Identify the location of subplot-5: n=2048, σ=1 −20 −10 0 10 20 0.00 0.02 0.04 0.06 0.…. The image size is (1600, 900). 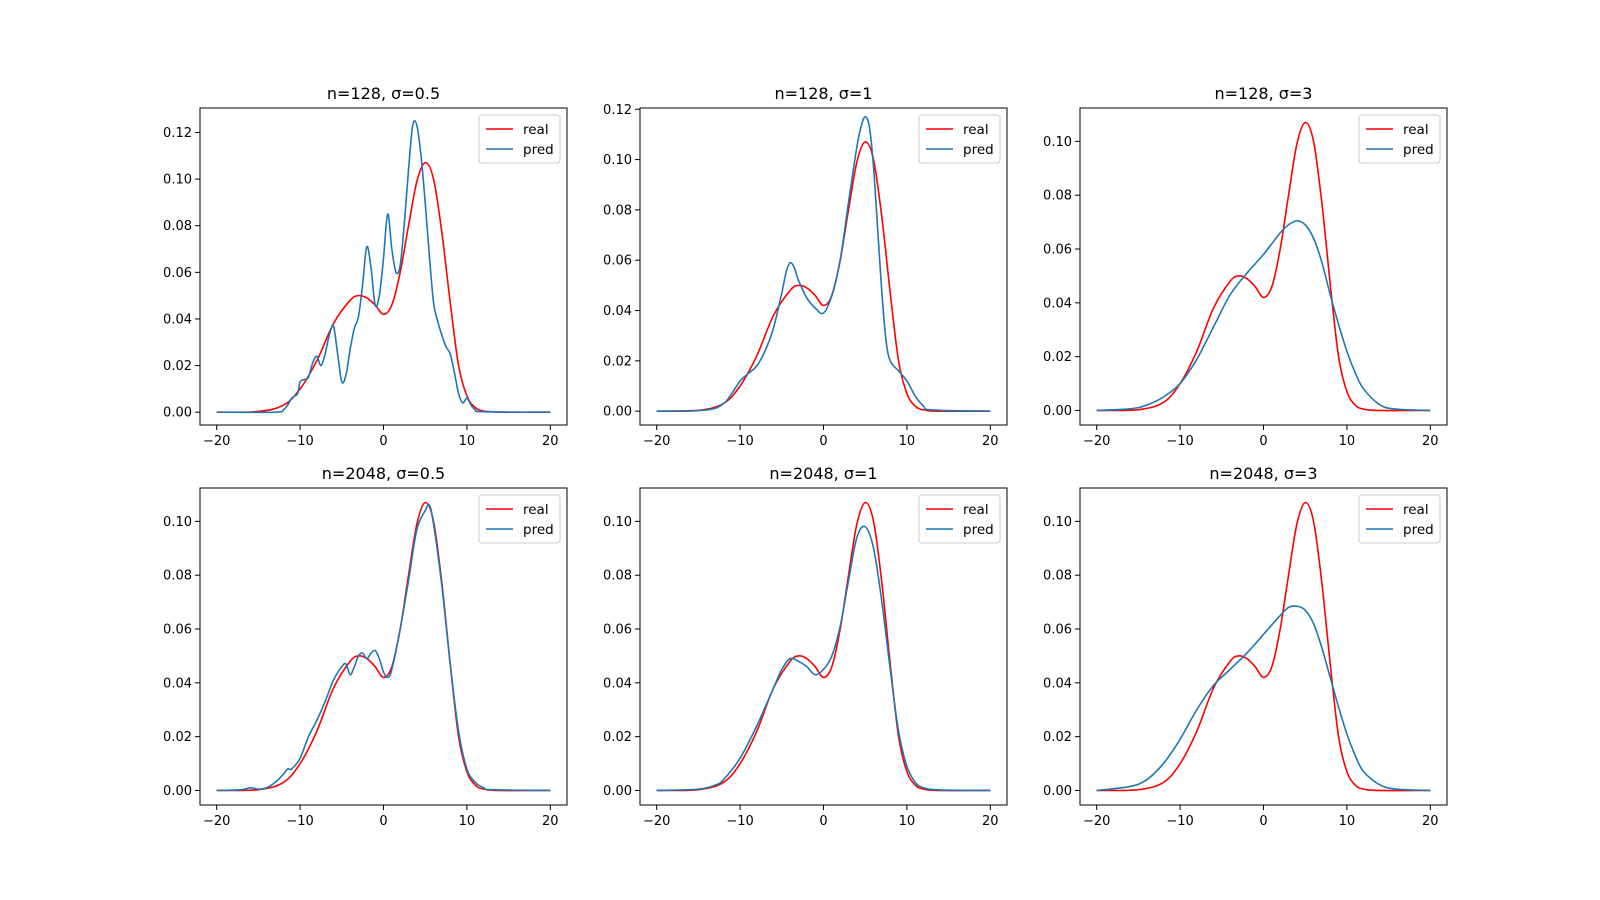
(805, 646).